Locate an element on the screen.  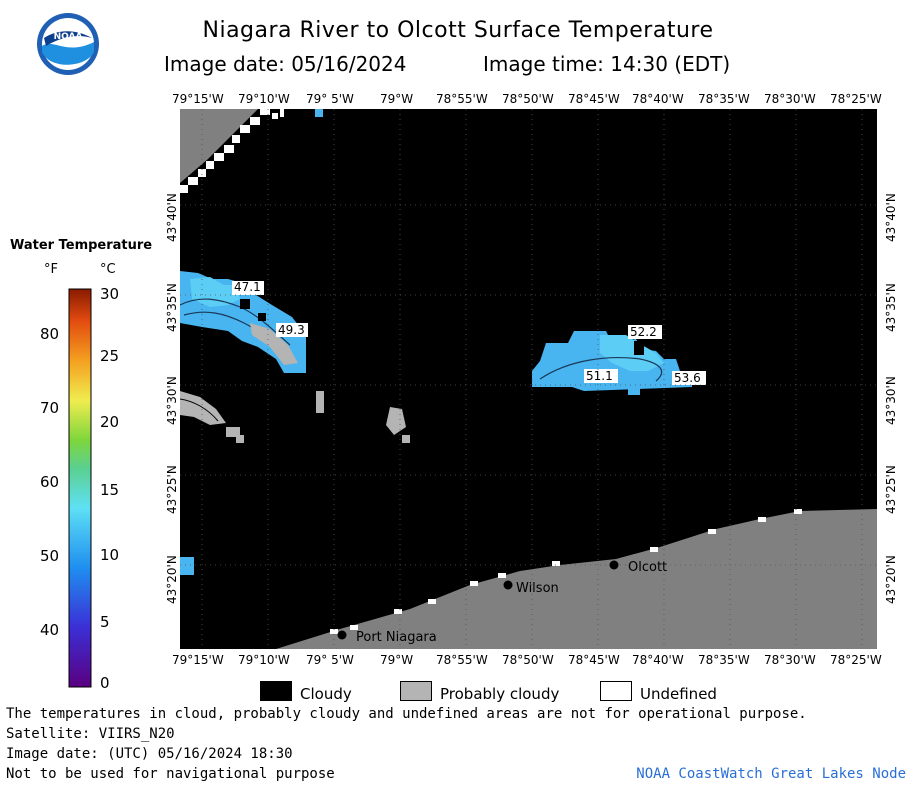
lat-tick-left: 43°25'N is located at coordinates (172, 489).